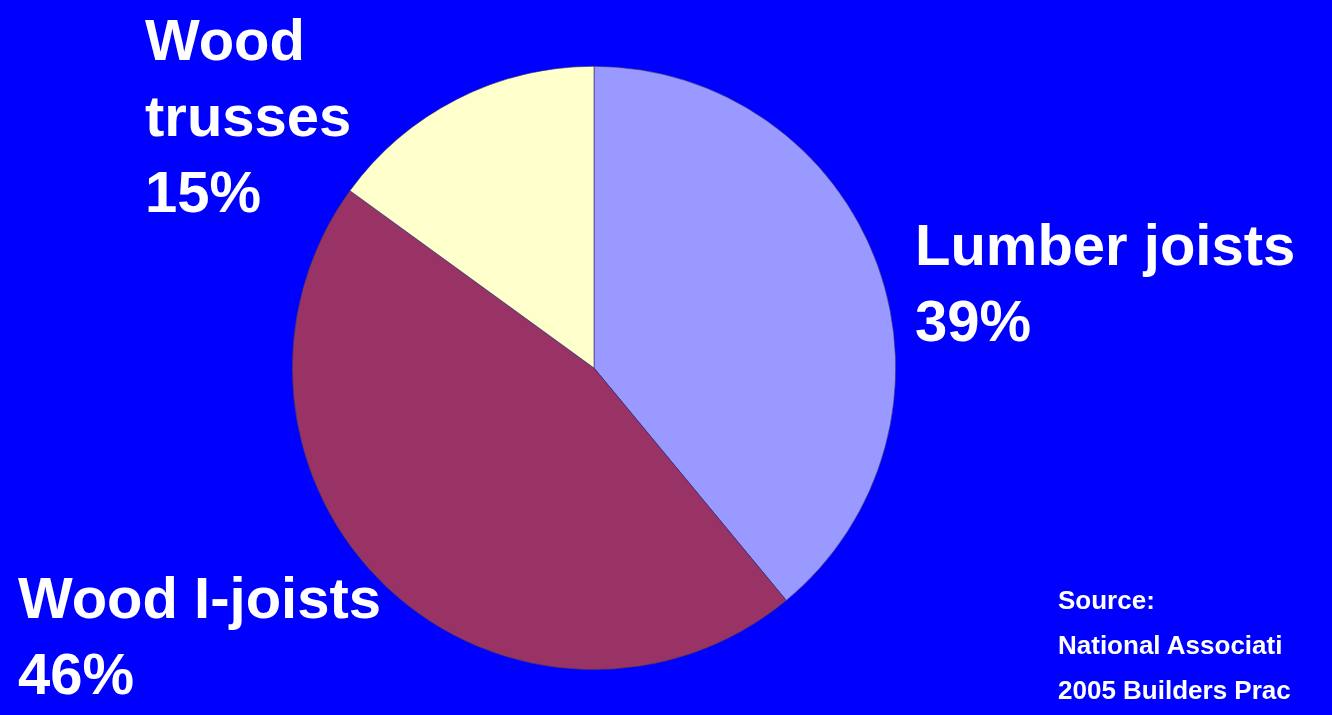 The height and width of the screenshot is (715, 1332). What do you see at coordinates (200, 597) in the screenshot?
I see `slice-label: Wood I-joists` at bounding box center [200, 597].